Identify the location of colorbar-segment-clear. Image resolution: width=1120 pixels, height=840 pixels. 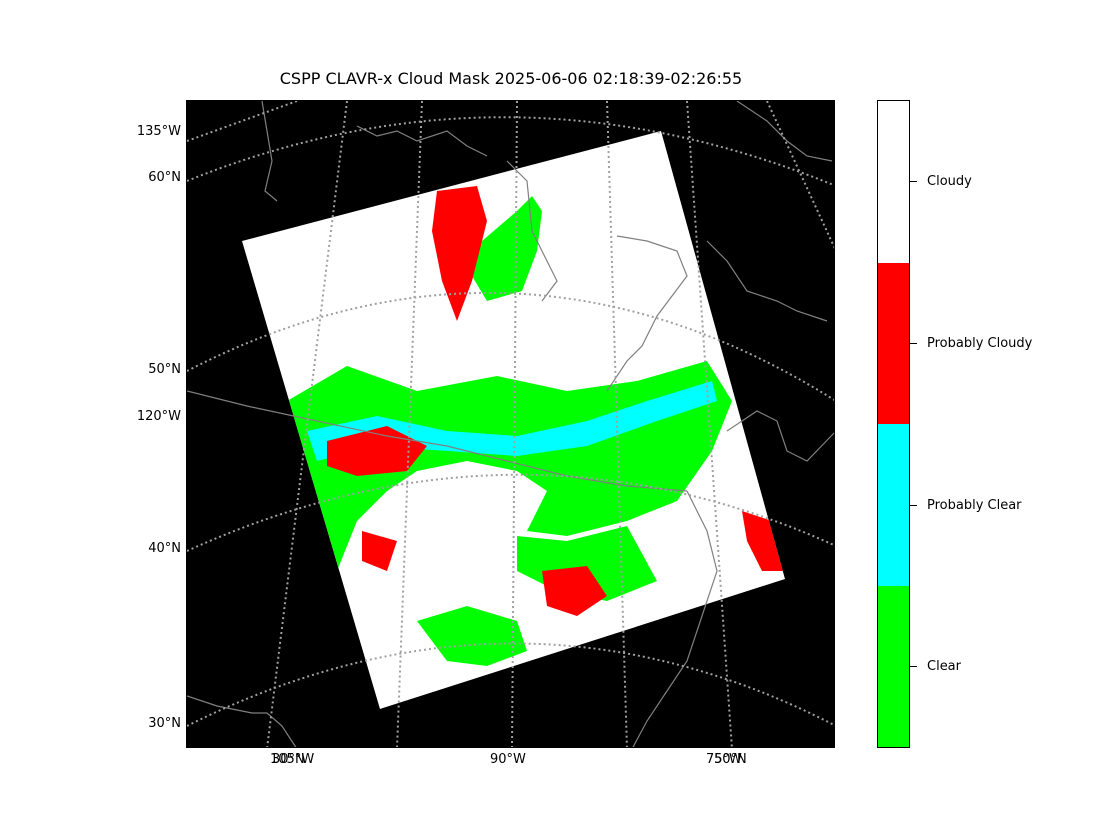
(893, 666).